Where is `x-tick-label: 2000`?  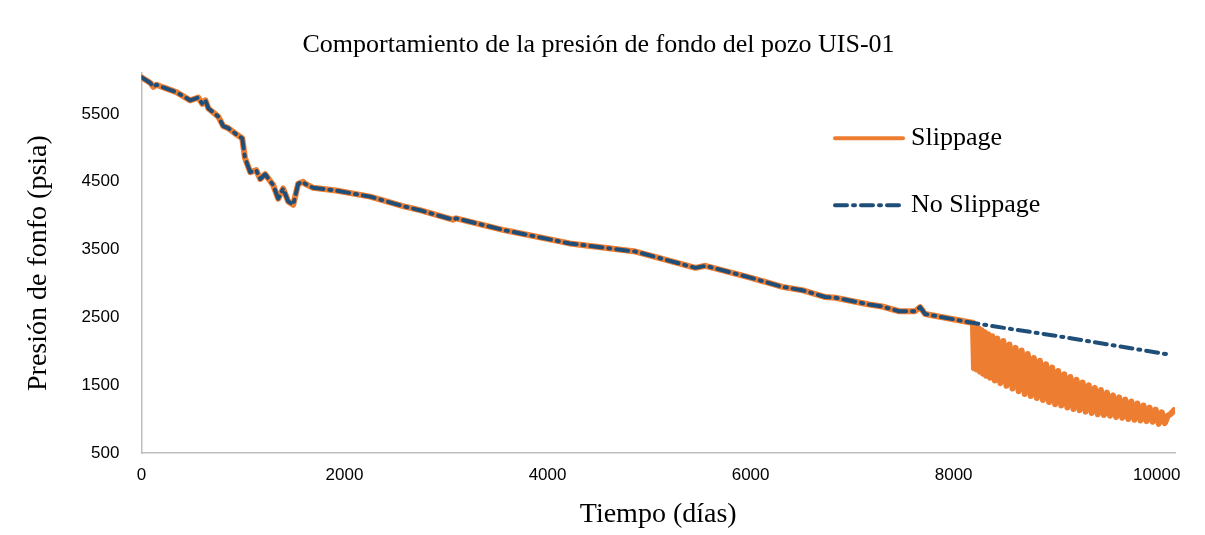
x-tick-label: 2000 is located at coordinates (344, 474).